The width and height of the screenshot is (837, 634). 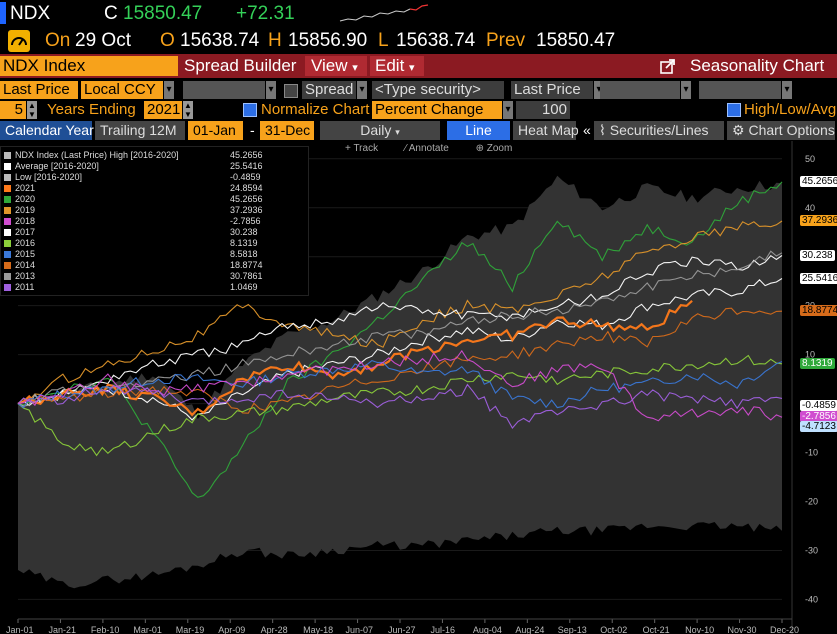 What do you see at coordinates (668, 66) in the screenshot?
I see `export-icon` at bounding box center [668, 66].